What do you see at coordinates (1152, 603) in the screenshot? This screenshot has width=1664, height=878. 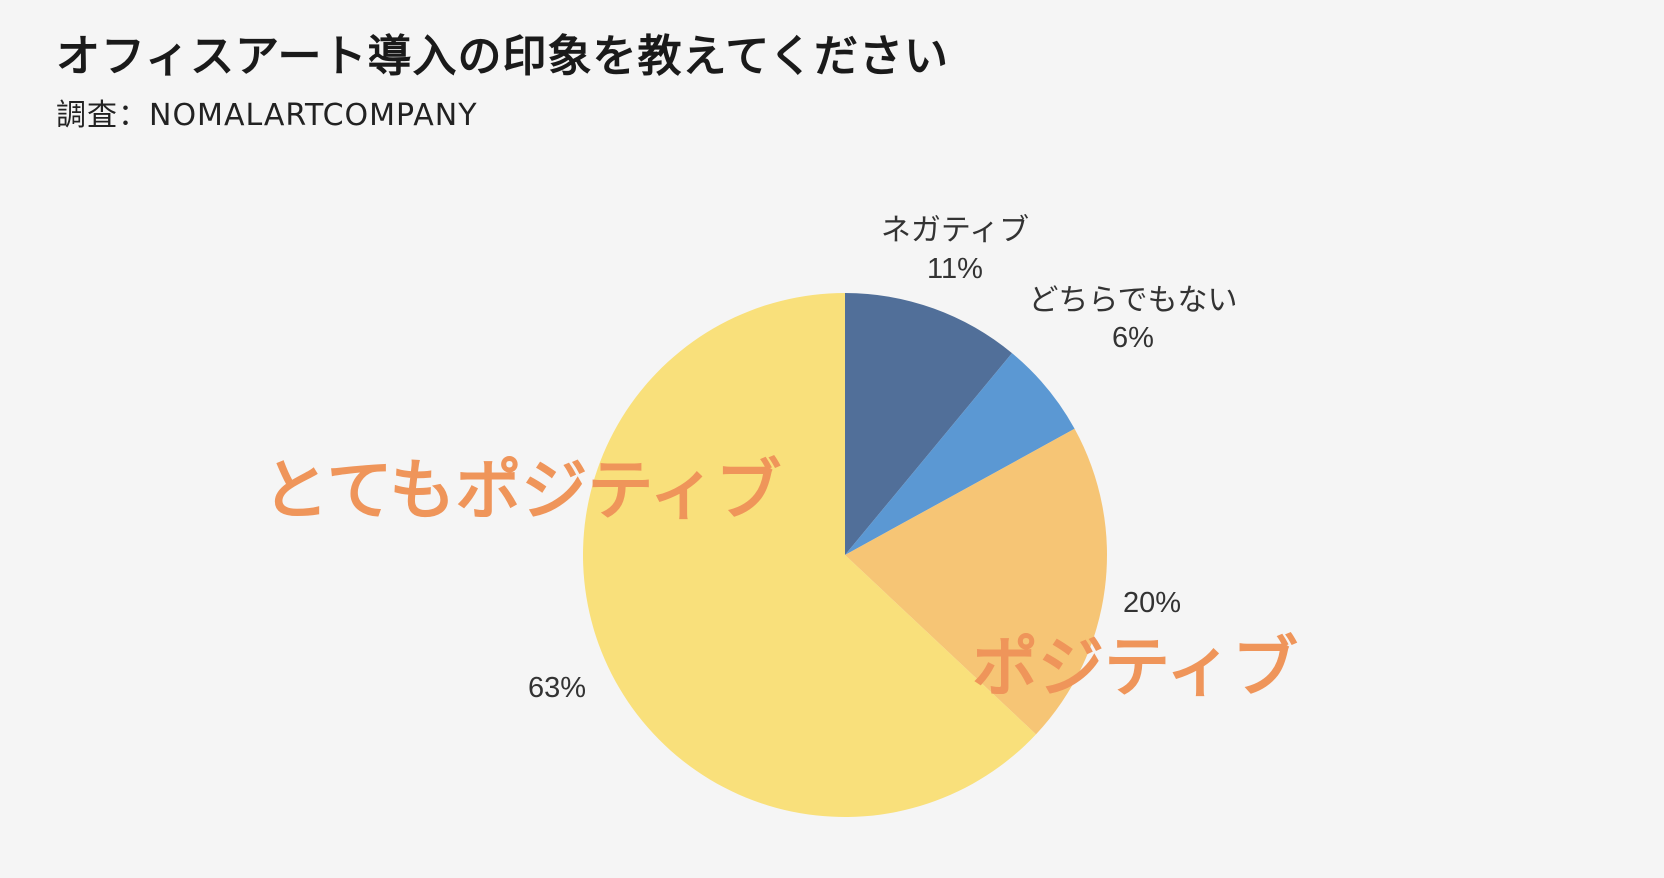 I see `slice-value-positive: 20%` at bounding box center [1152, 603].